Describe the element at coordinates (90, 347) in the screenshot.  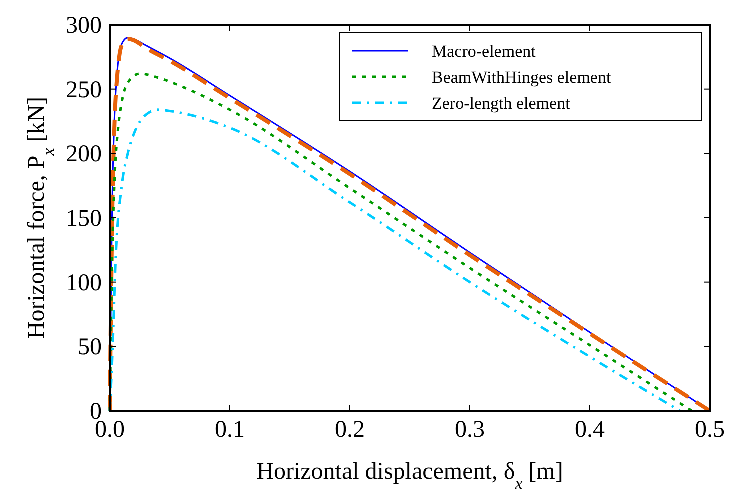
I see `y-tick-label: 50` at that location.